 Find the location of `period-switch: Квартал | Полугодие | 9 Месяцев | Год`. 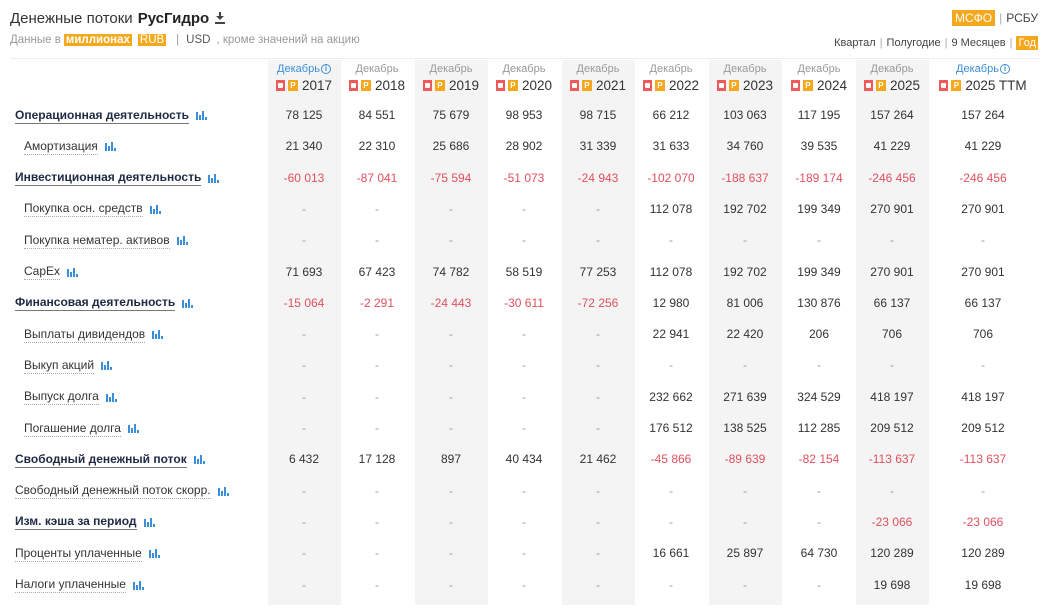

period-switch: Квартал | Полугодие | 9 Месяцев | Год is located at coordinates (936, 43).